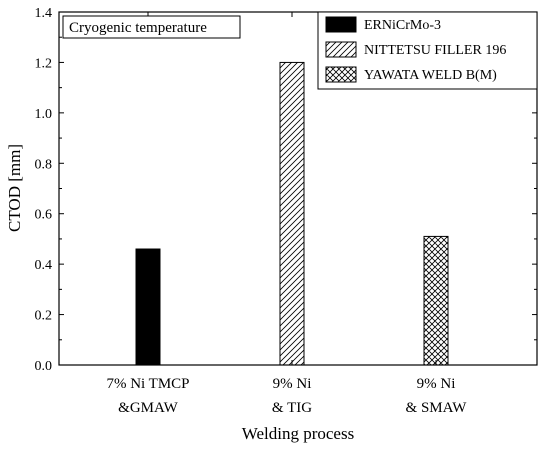  I want to click on legend-label: ERNiCrMo-3, so click(402, 25).